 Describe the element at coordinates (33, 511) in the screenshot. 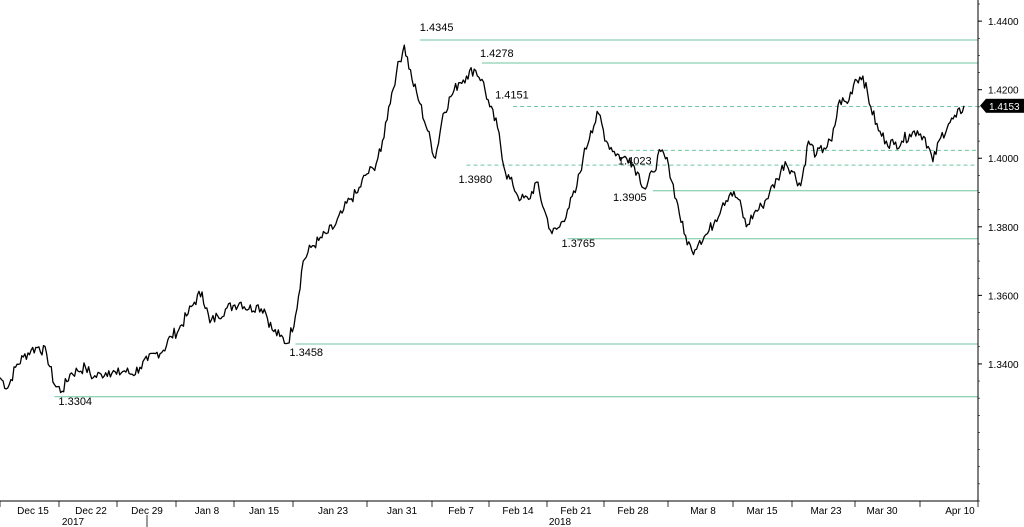

I see `x-tick-label: Dec 15` at that location.